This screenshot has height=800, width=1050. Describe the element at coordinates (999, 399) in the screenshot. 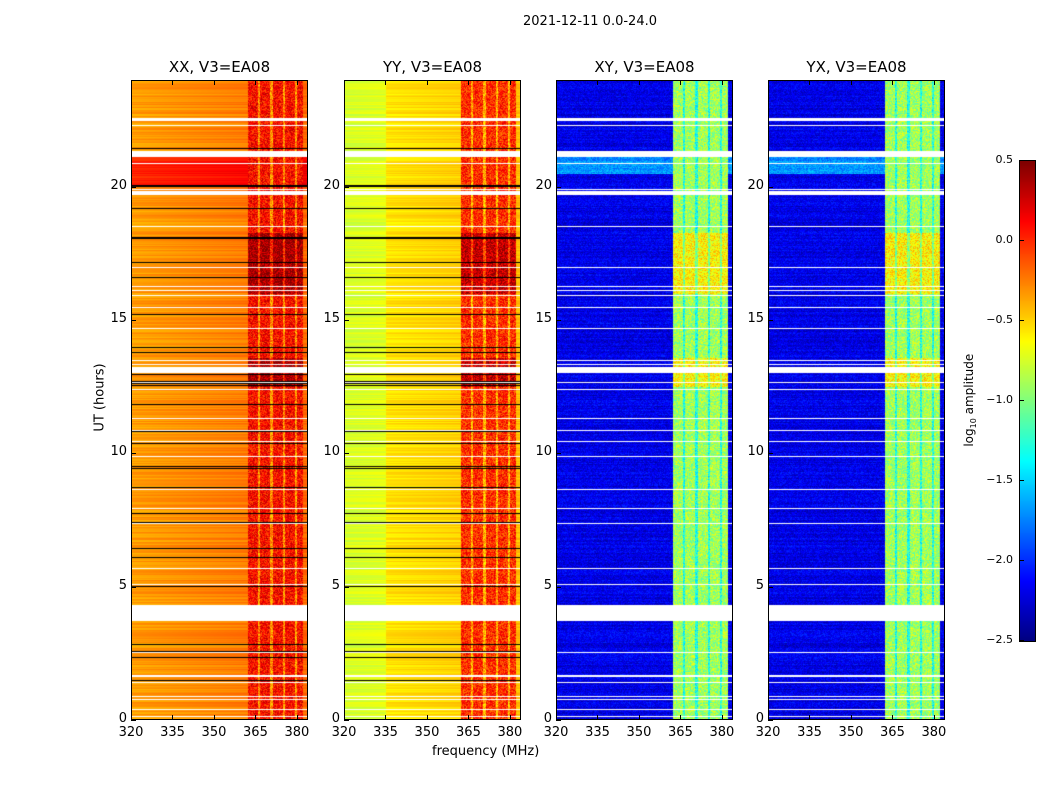

I see `colorbar-tick-label: −1.0` at that location.